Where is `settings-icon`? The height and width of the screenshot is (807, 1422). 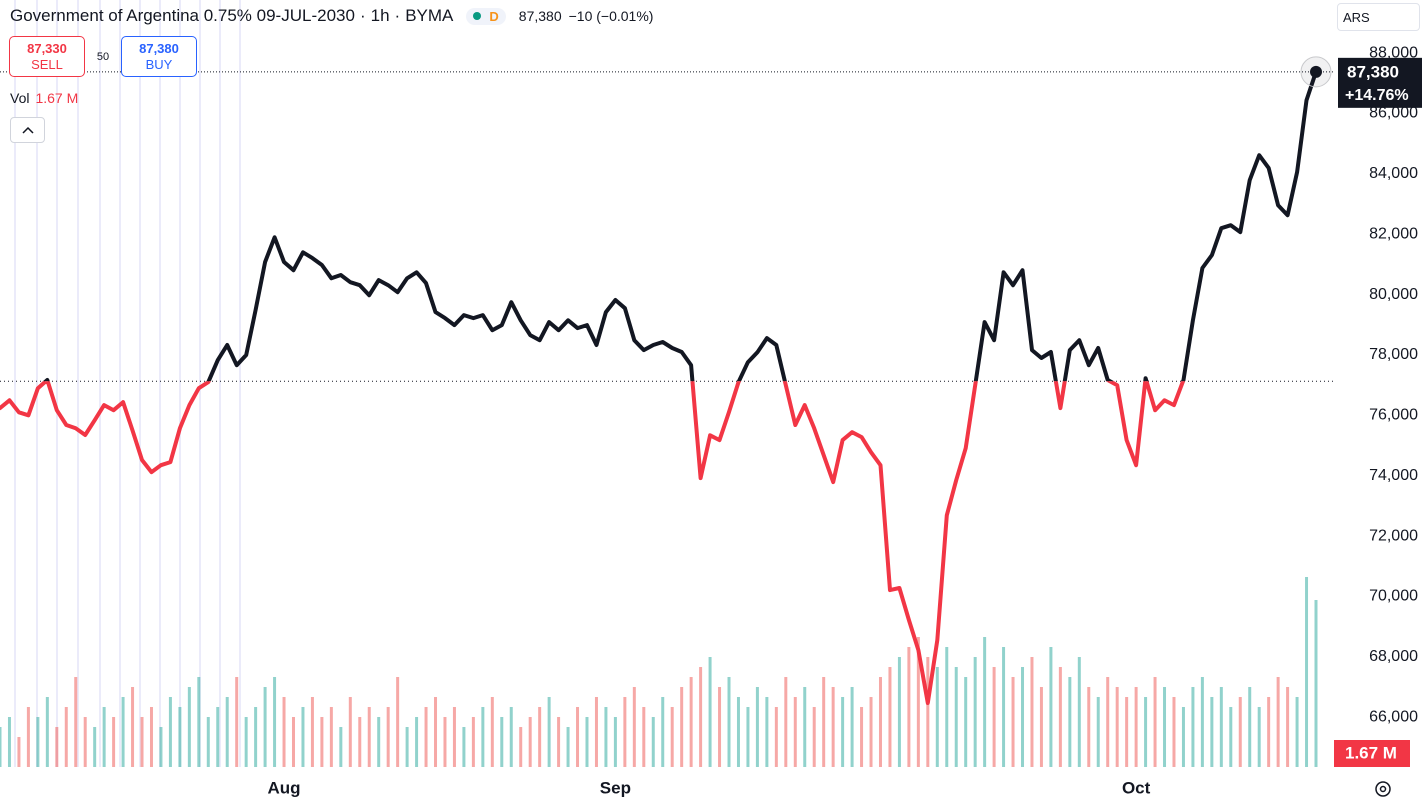
settings-icon is located at coordinates (1383, 789).